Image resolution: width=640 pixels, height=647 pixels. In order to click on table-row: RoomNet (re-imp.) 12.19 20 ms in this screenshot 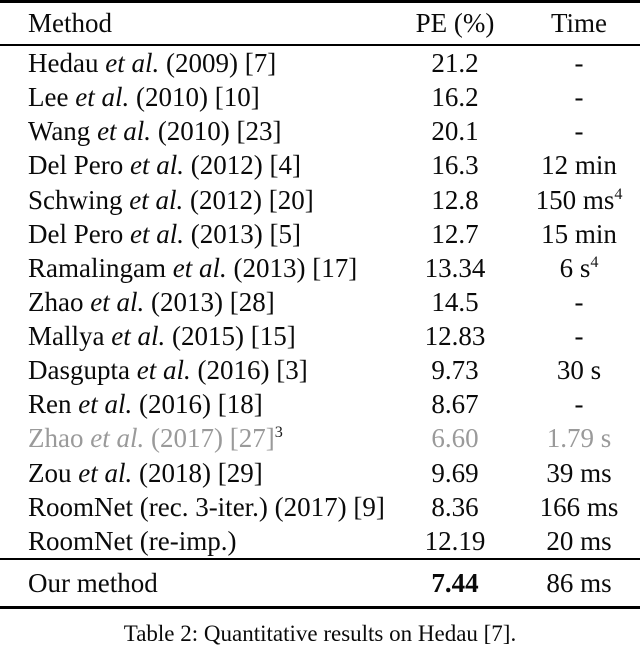, I will do `click(320, 541)`.